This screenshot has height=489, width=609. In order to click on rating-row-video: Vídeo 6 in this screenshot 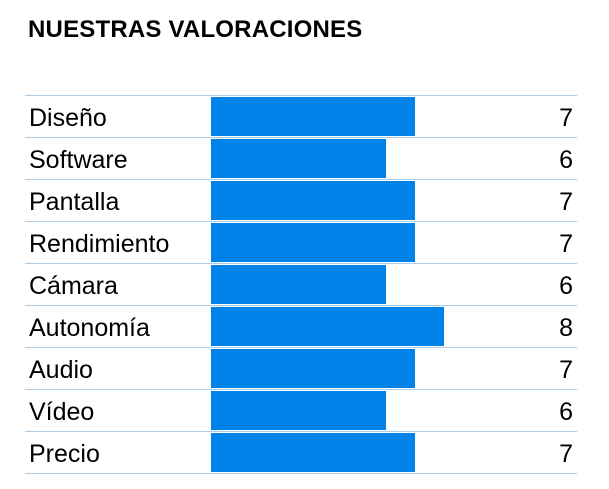, I will do `click(301, 411)`.